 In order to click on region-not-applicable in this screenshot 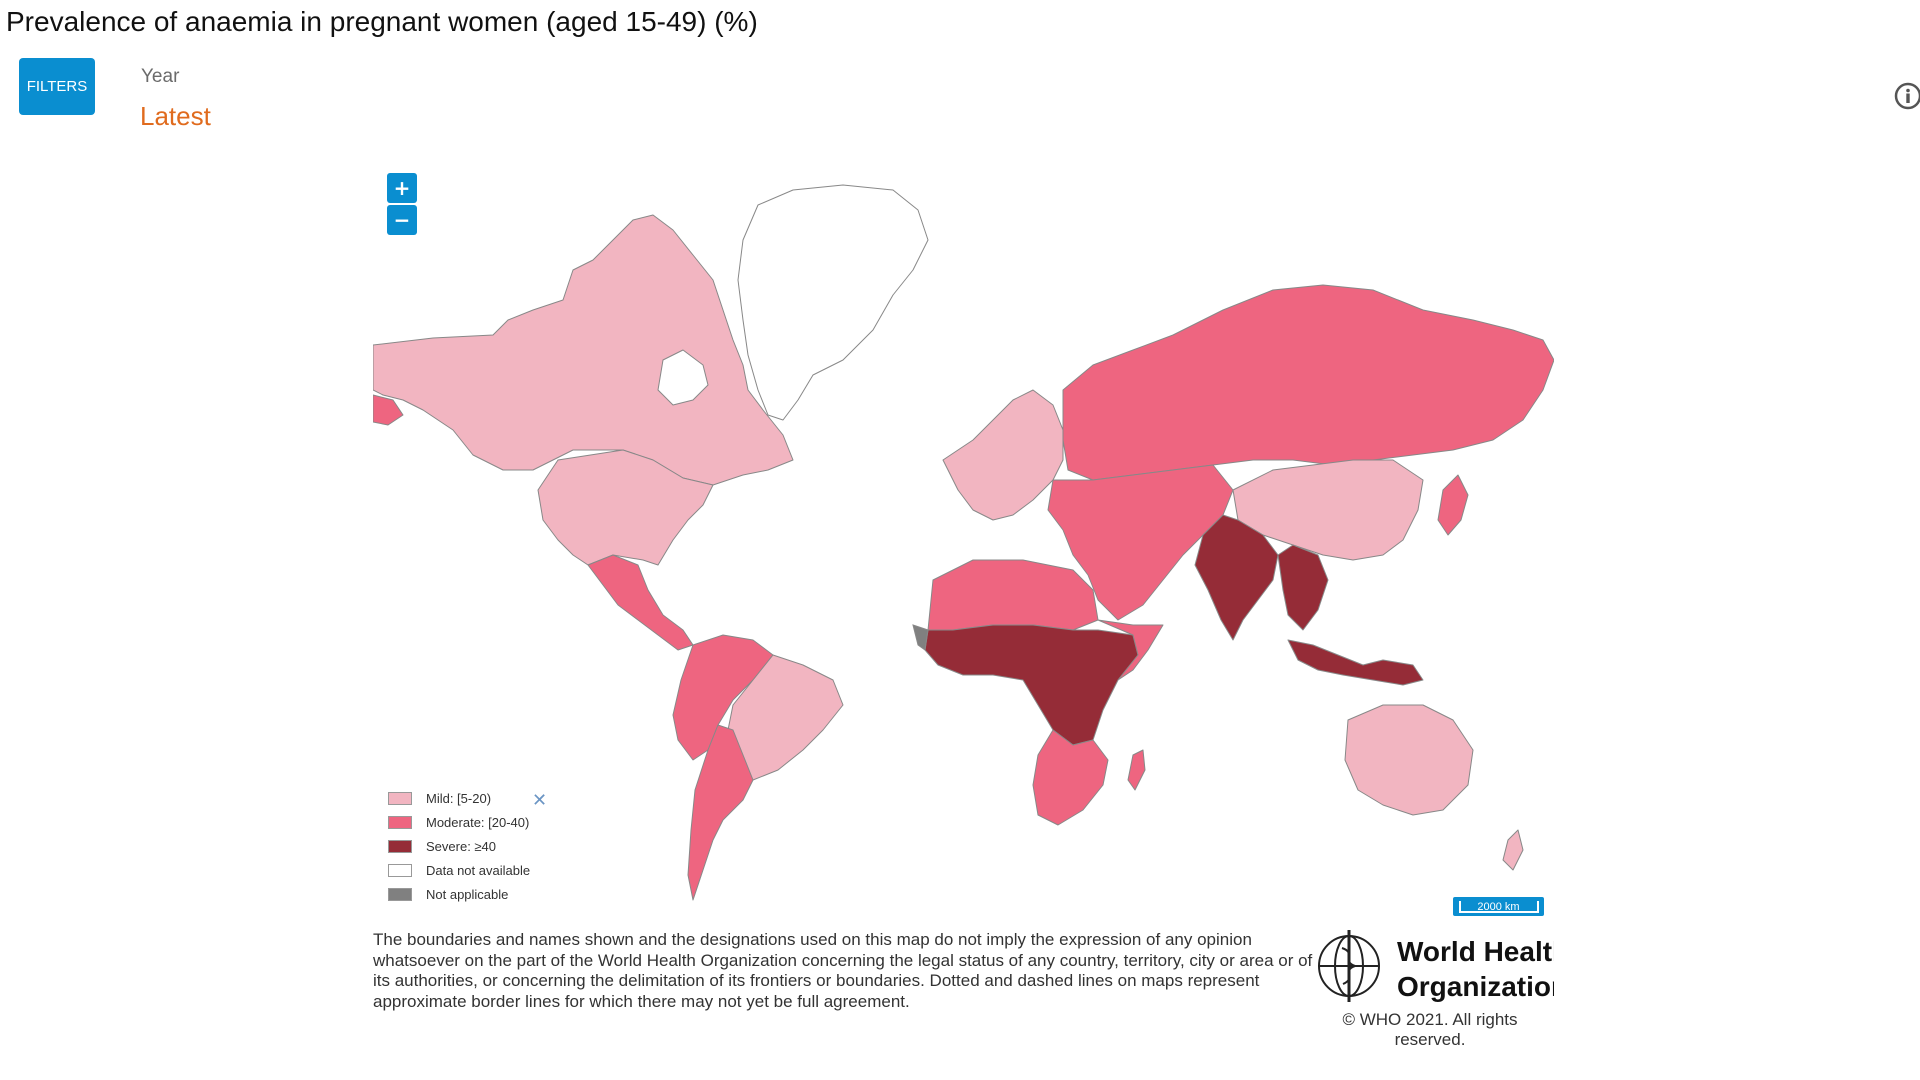, I will do `click(920, 637)`.